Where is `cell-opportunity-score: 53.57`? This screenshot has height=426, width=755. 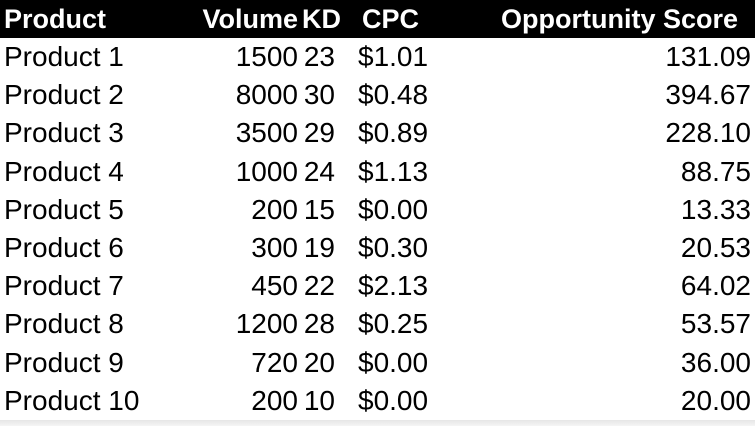 cell-opportunity-score: 53.57 is located at coordinates (715, 324).